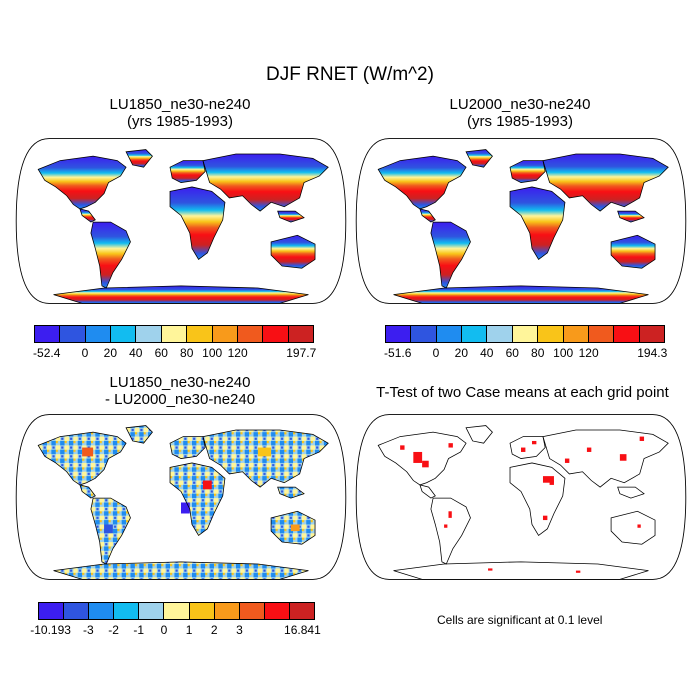 This screenshot has height=700, width=700. Describe the element at coordinates (301, 353) in the screenshot. I see `cb1-tick-label: 197.7` at that location.